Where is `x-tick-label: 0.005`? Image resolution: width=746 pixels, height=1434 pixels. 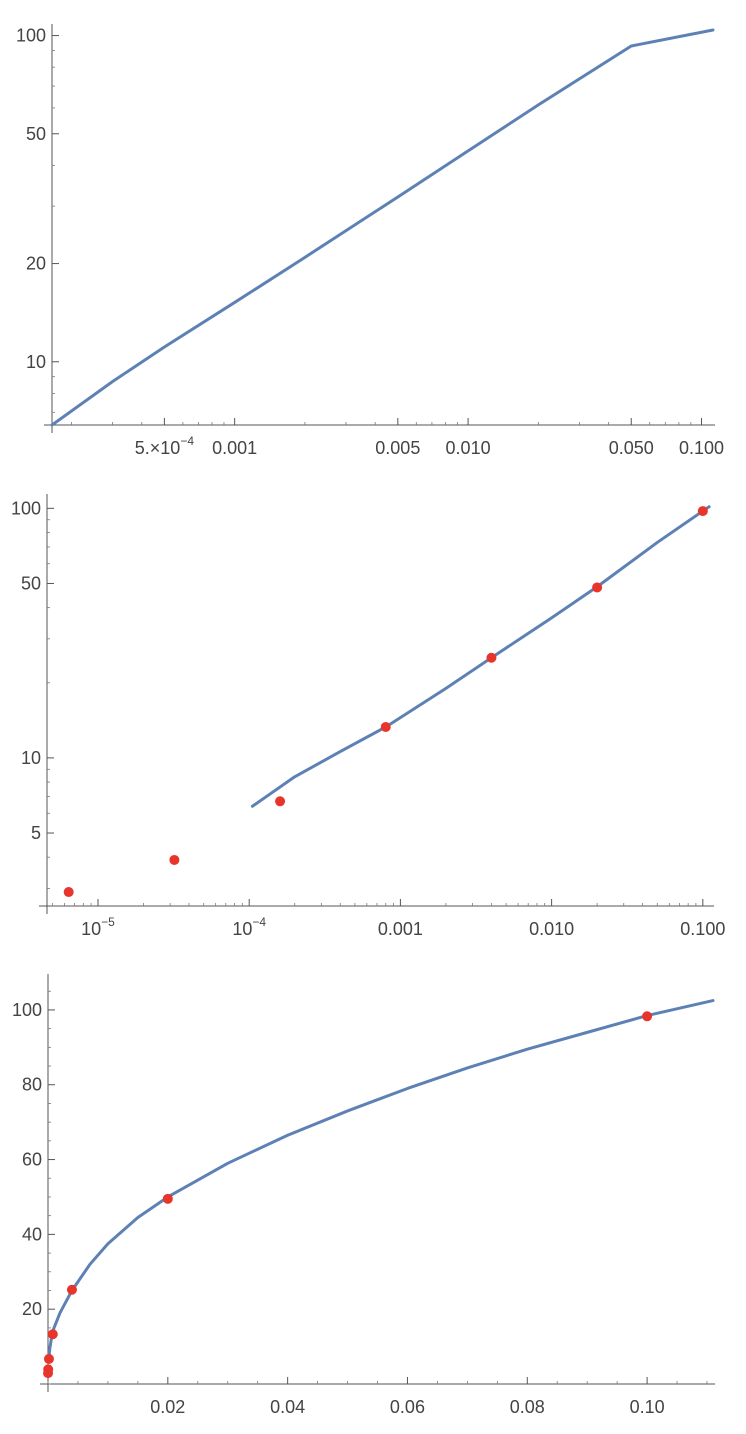 x-tick-label: 0.005 is located at coordinates (397, 448).